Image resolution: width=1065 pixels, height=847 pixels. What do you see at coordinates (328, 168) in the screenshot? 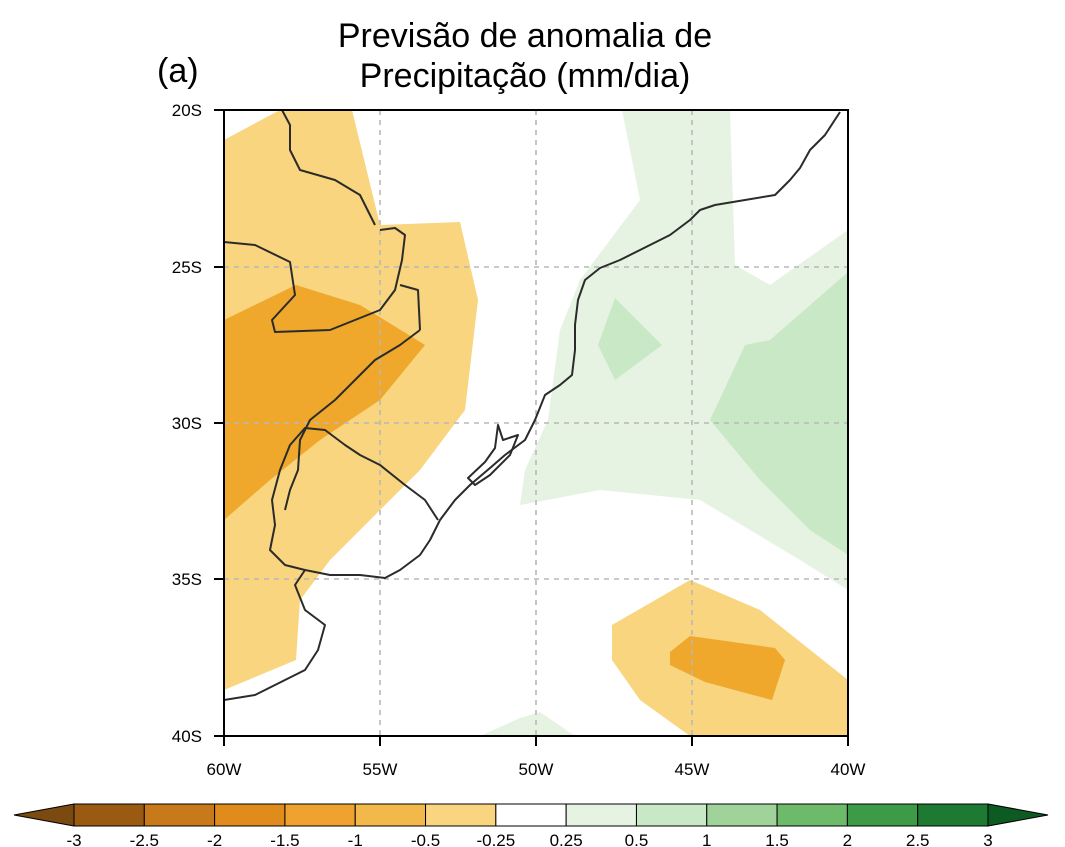
I see `paraguay-north-border` at bounding box center [328, 168].